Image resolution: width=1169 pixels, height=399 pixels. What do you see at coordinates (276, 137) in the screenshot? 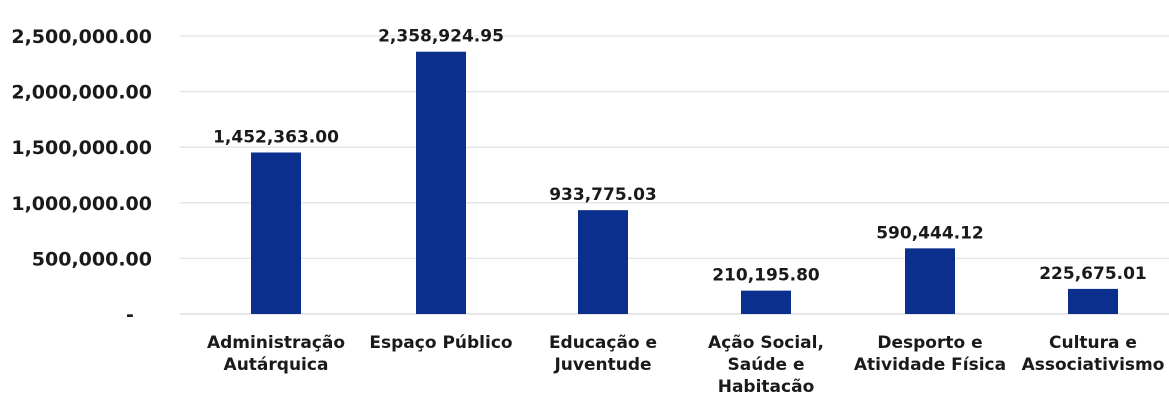
I see `data-label: 1,452,363.00` at bounding box center [276, 137].